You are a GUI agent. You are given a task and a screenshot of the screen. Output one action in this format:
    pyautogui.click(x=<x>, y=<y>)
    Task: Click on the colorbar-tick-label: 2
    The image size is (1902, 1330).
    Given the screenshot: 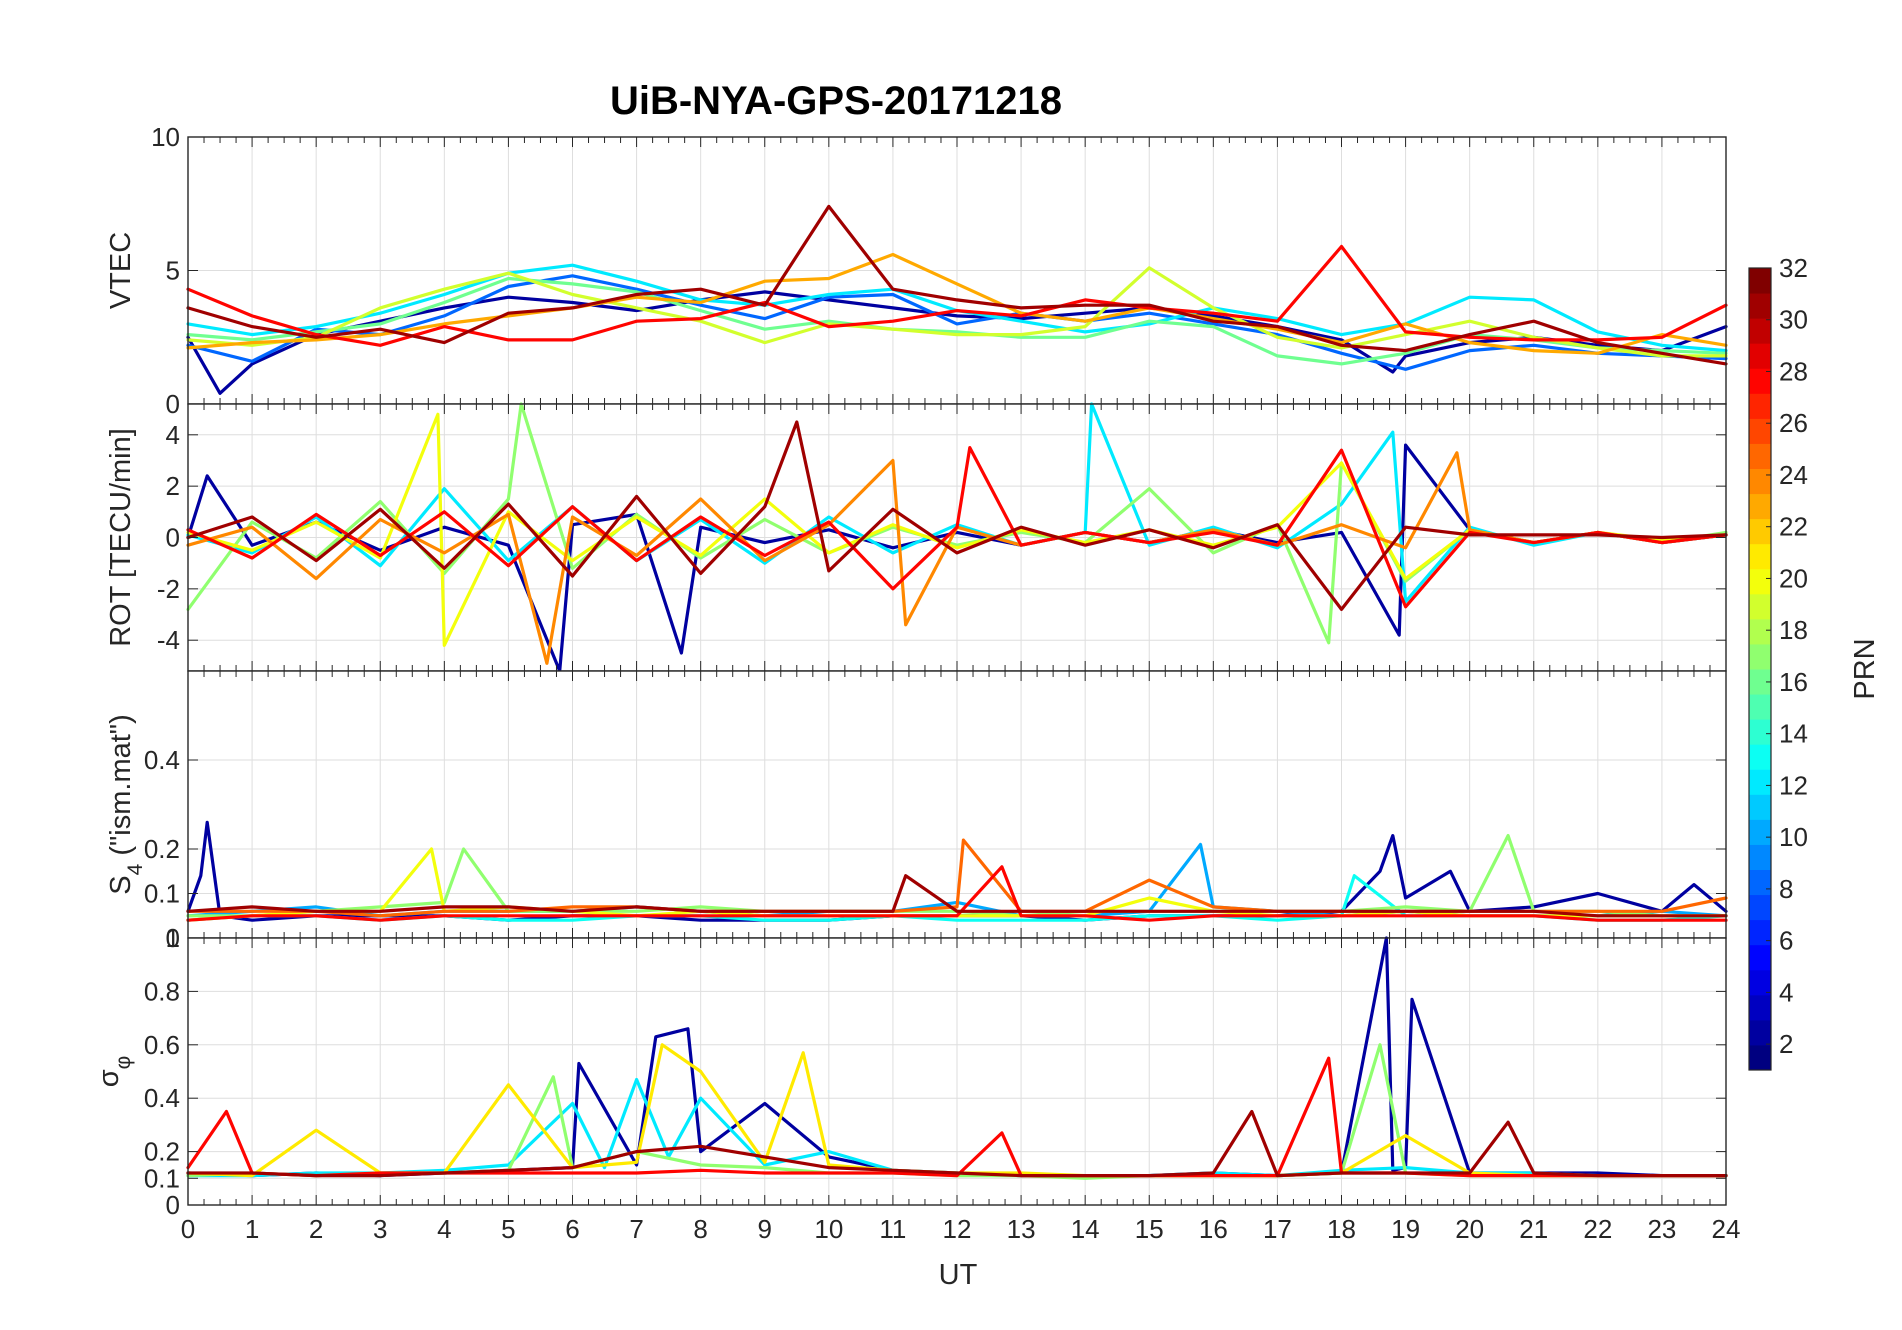 What is the action you would take?
    pyautogui.click(x=1786, y=1044)
    